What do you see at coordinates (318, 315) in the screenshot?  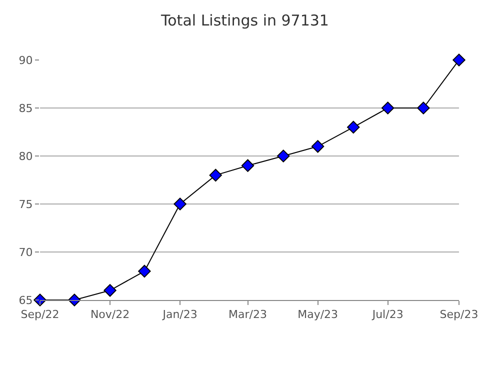 I see `x-tick-label: May/23` at bounding box center [318, 315].